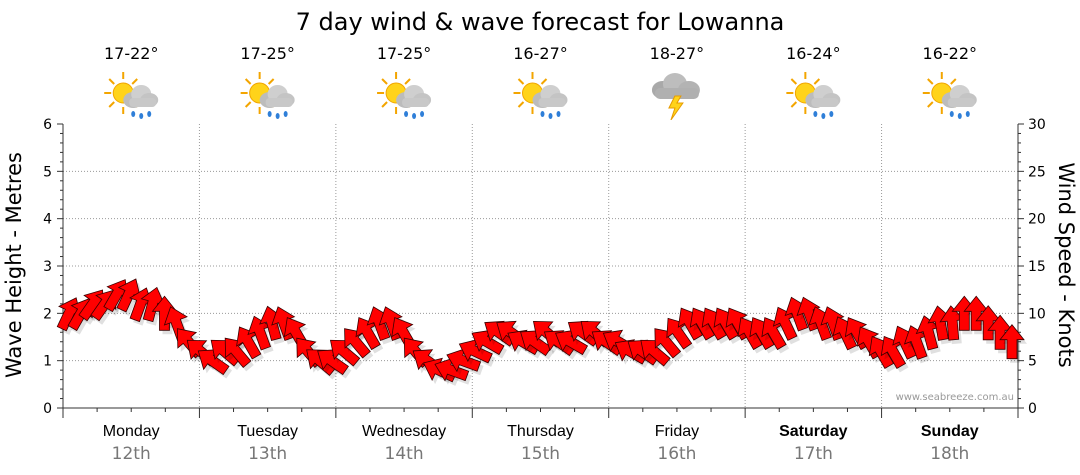 The width and height of the screenshot is (1080, 475). I want to click on right-tick-label: 20, so click(1037, 220).